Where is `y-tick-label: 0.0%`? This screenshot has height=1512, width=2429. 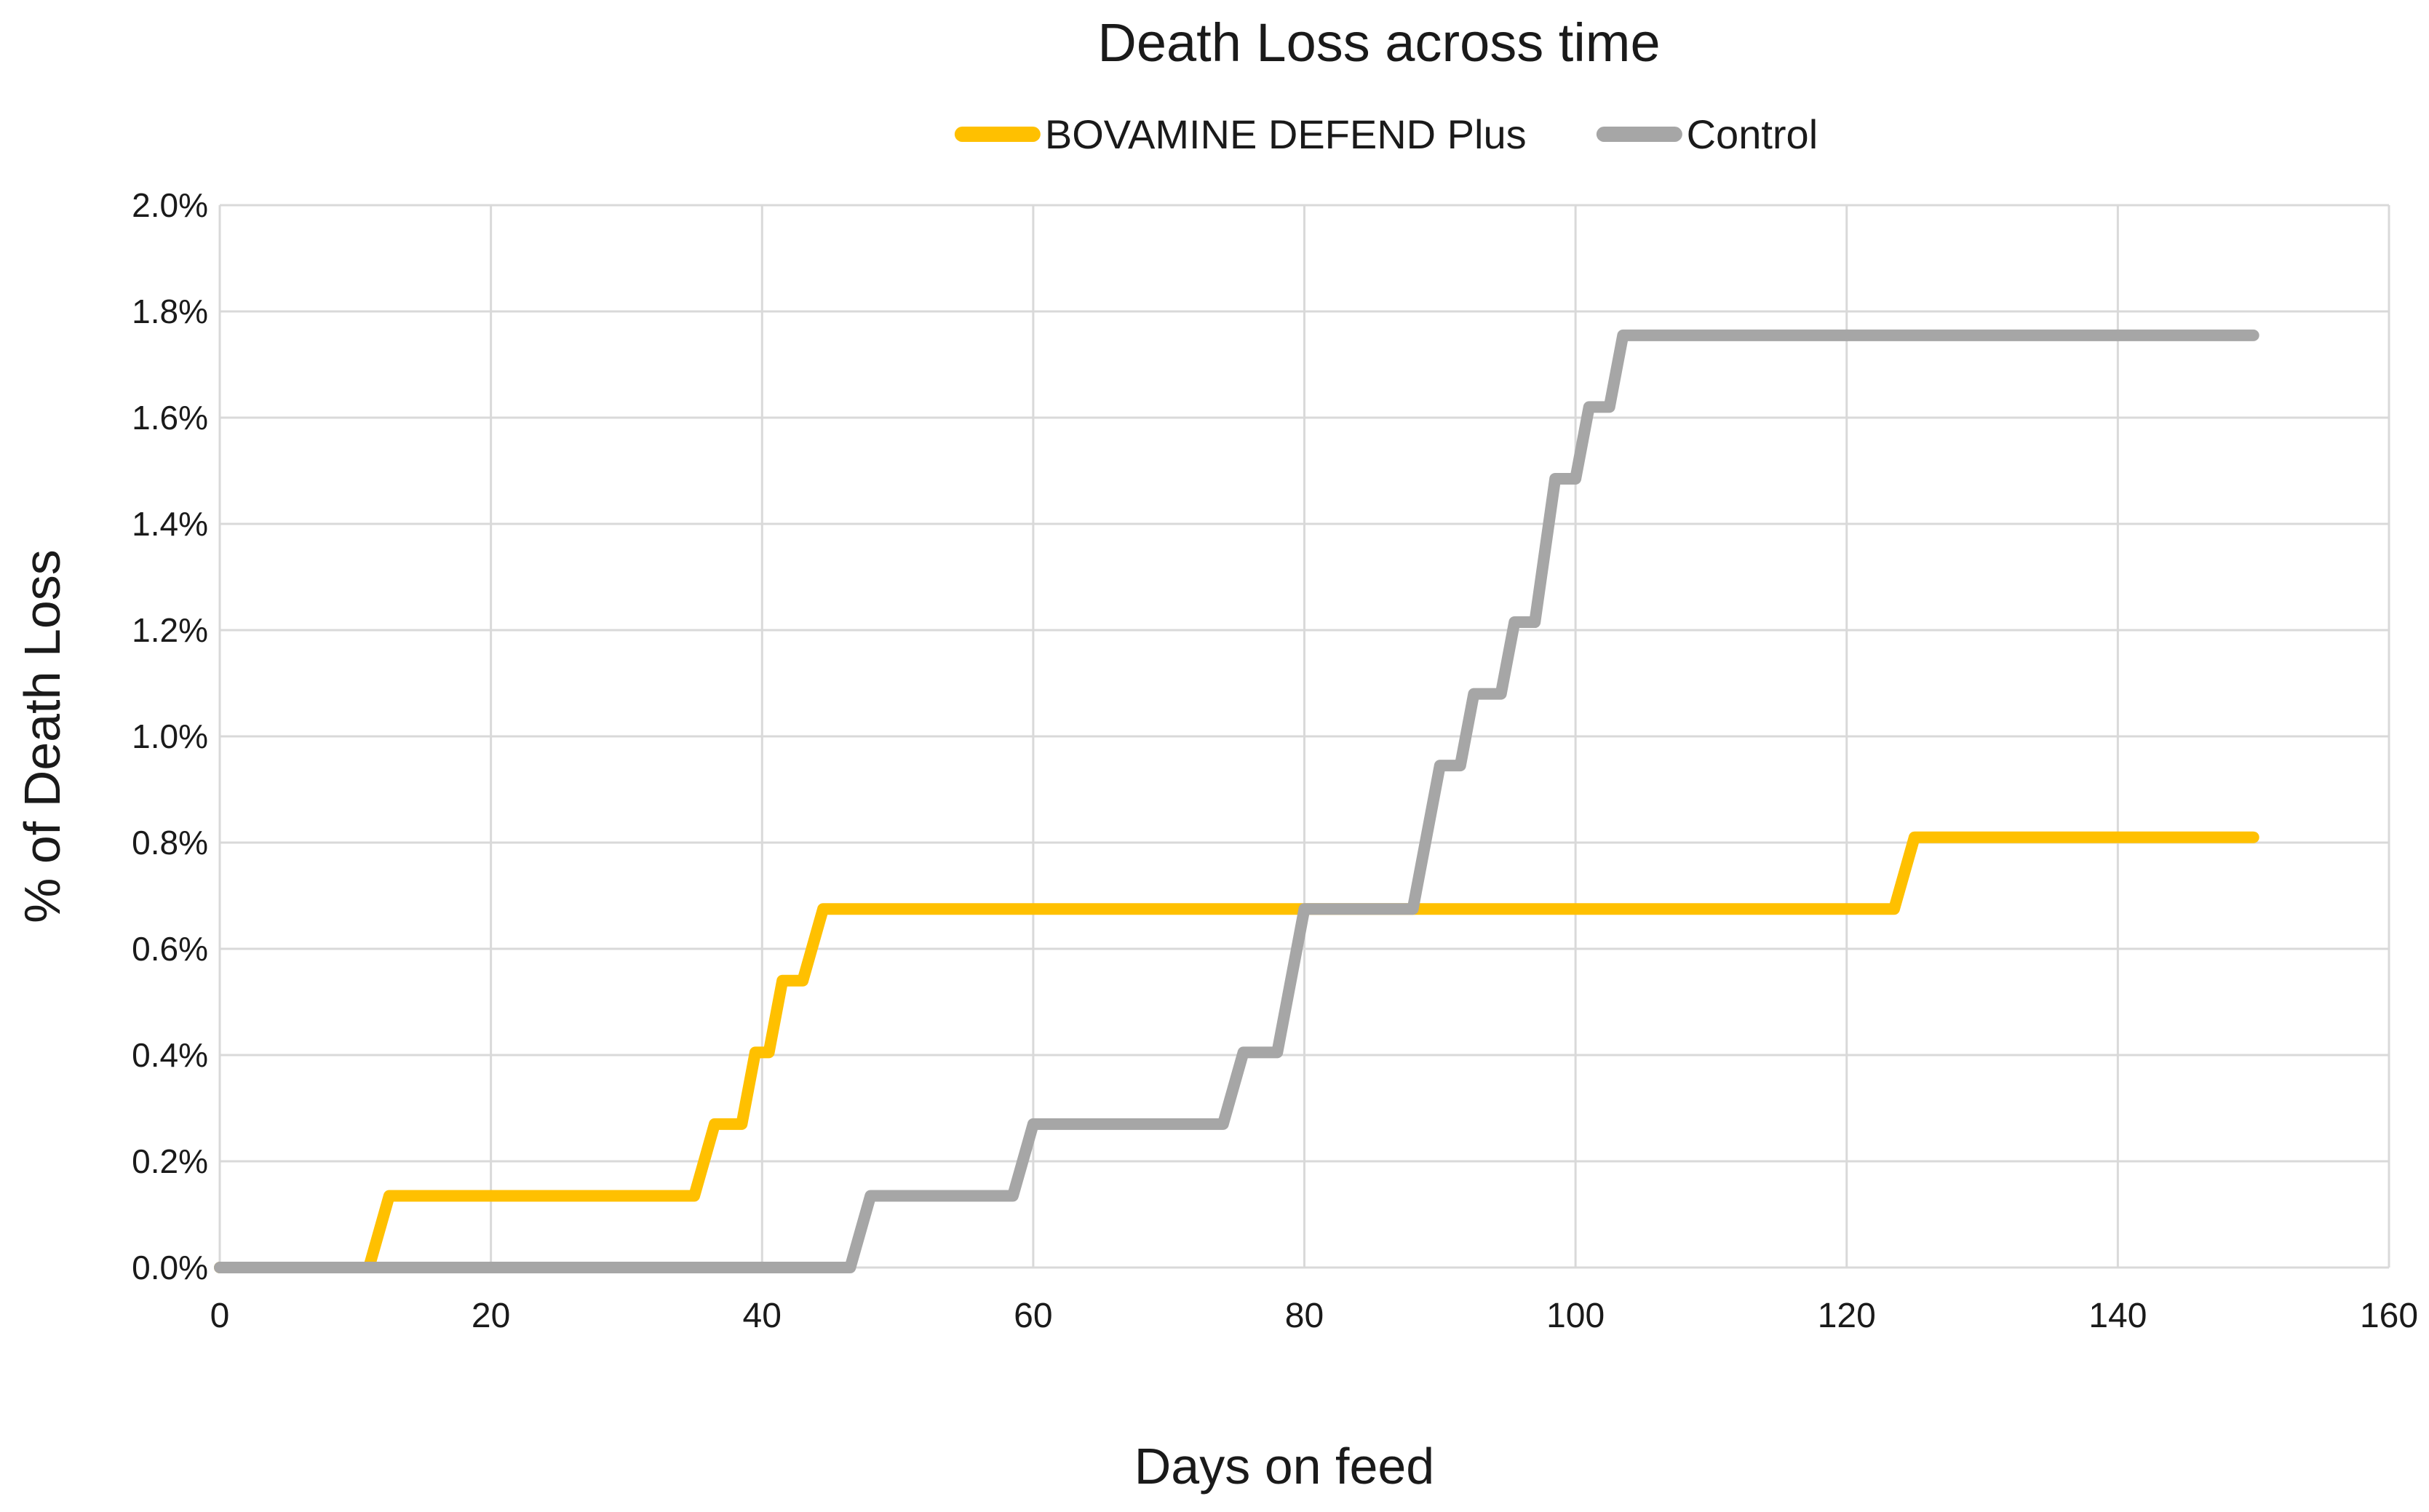
y-tick-label: 0.0% is located at coordinates (170, 1267).